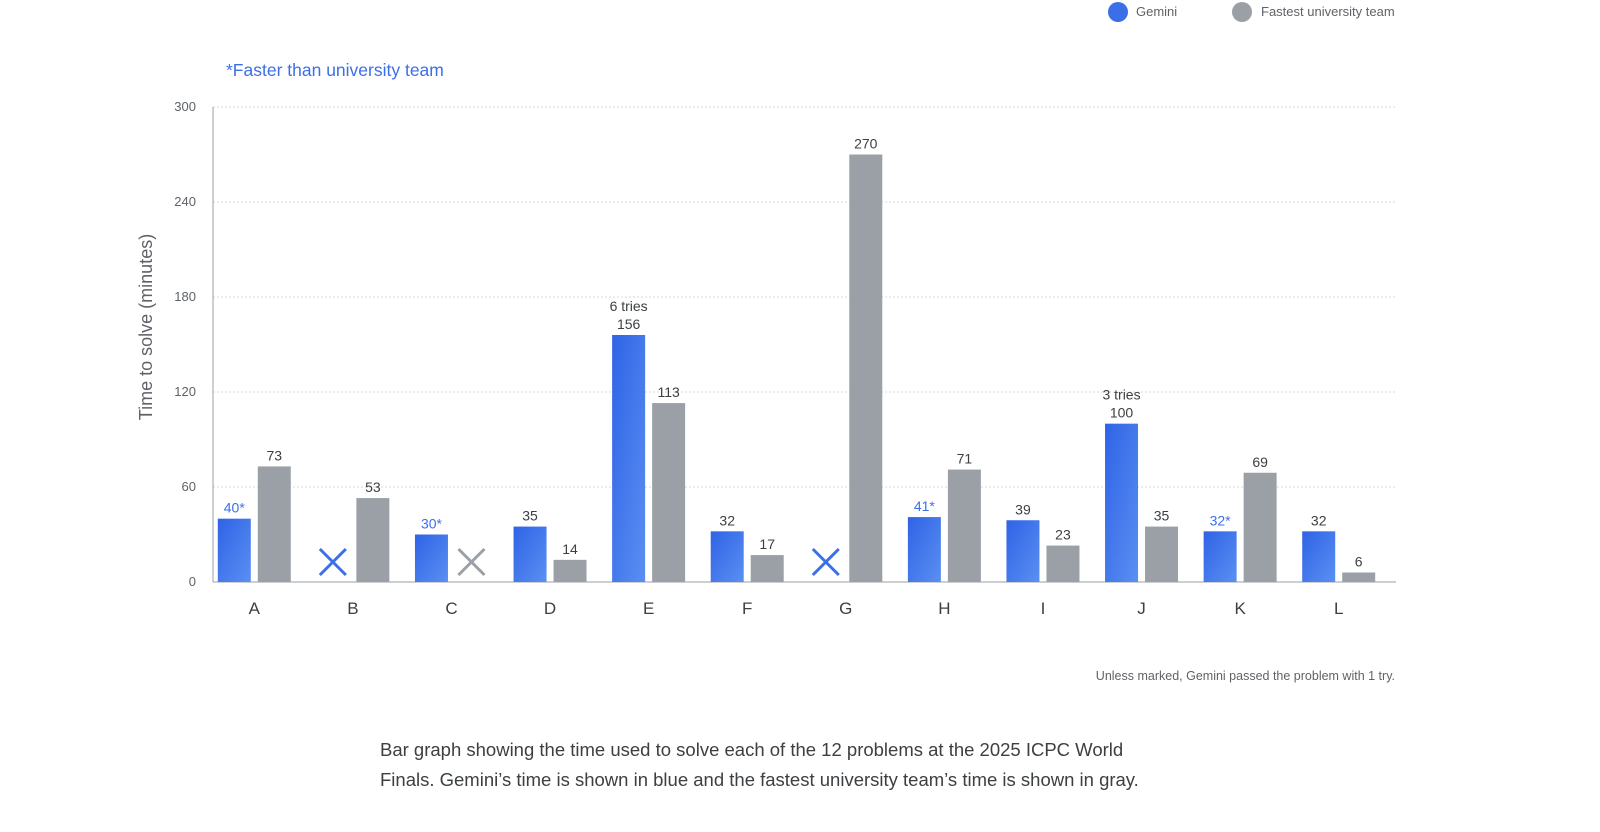  Describe the element at coordinates (1118, 12) in the screenshot. I see `legend-swatch-gemini` at that location.